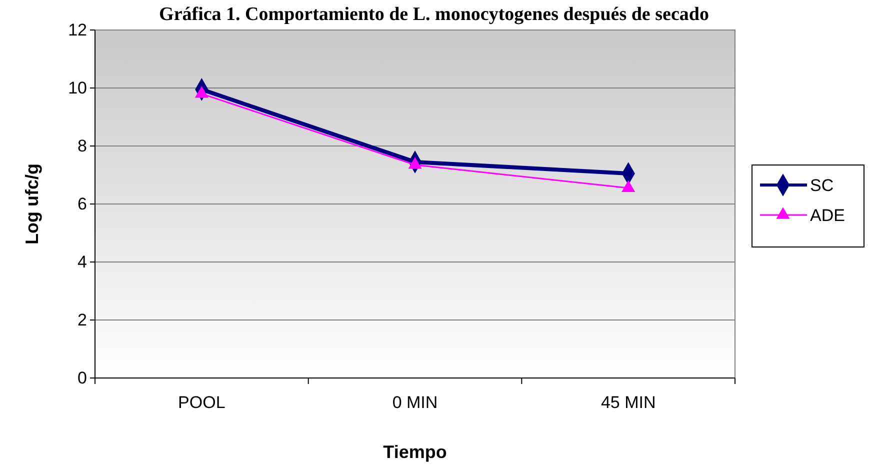  I want to click on x-tick-label: POOL, so click(202, 402).